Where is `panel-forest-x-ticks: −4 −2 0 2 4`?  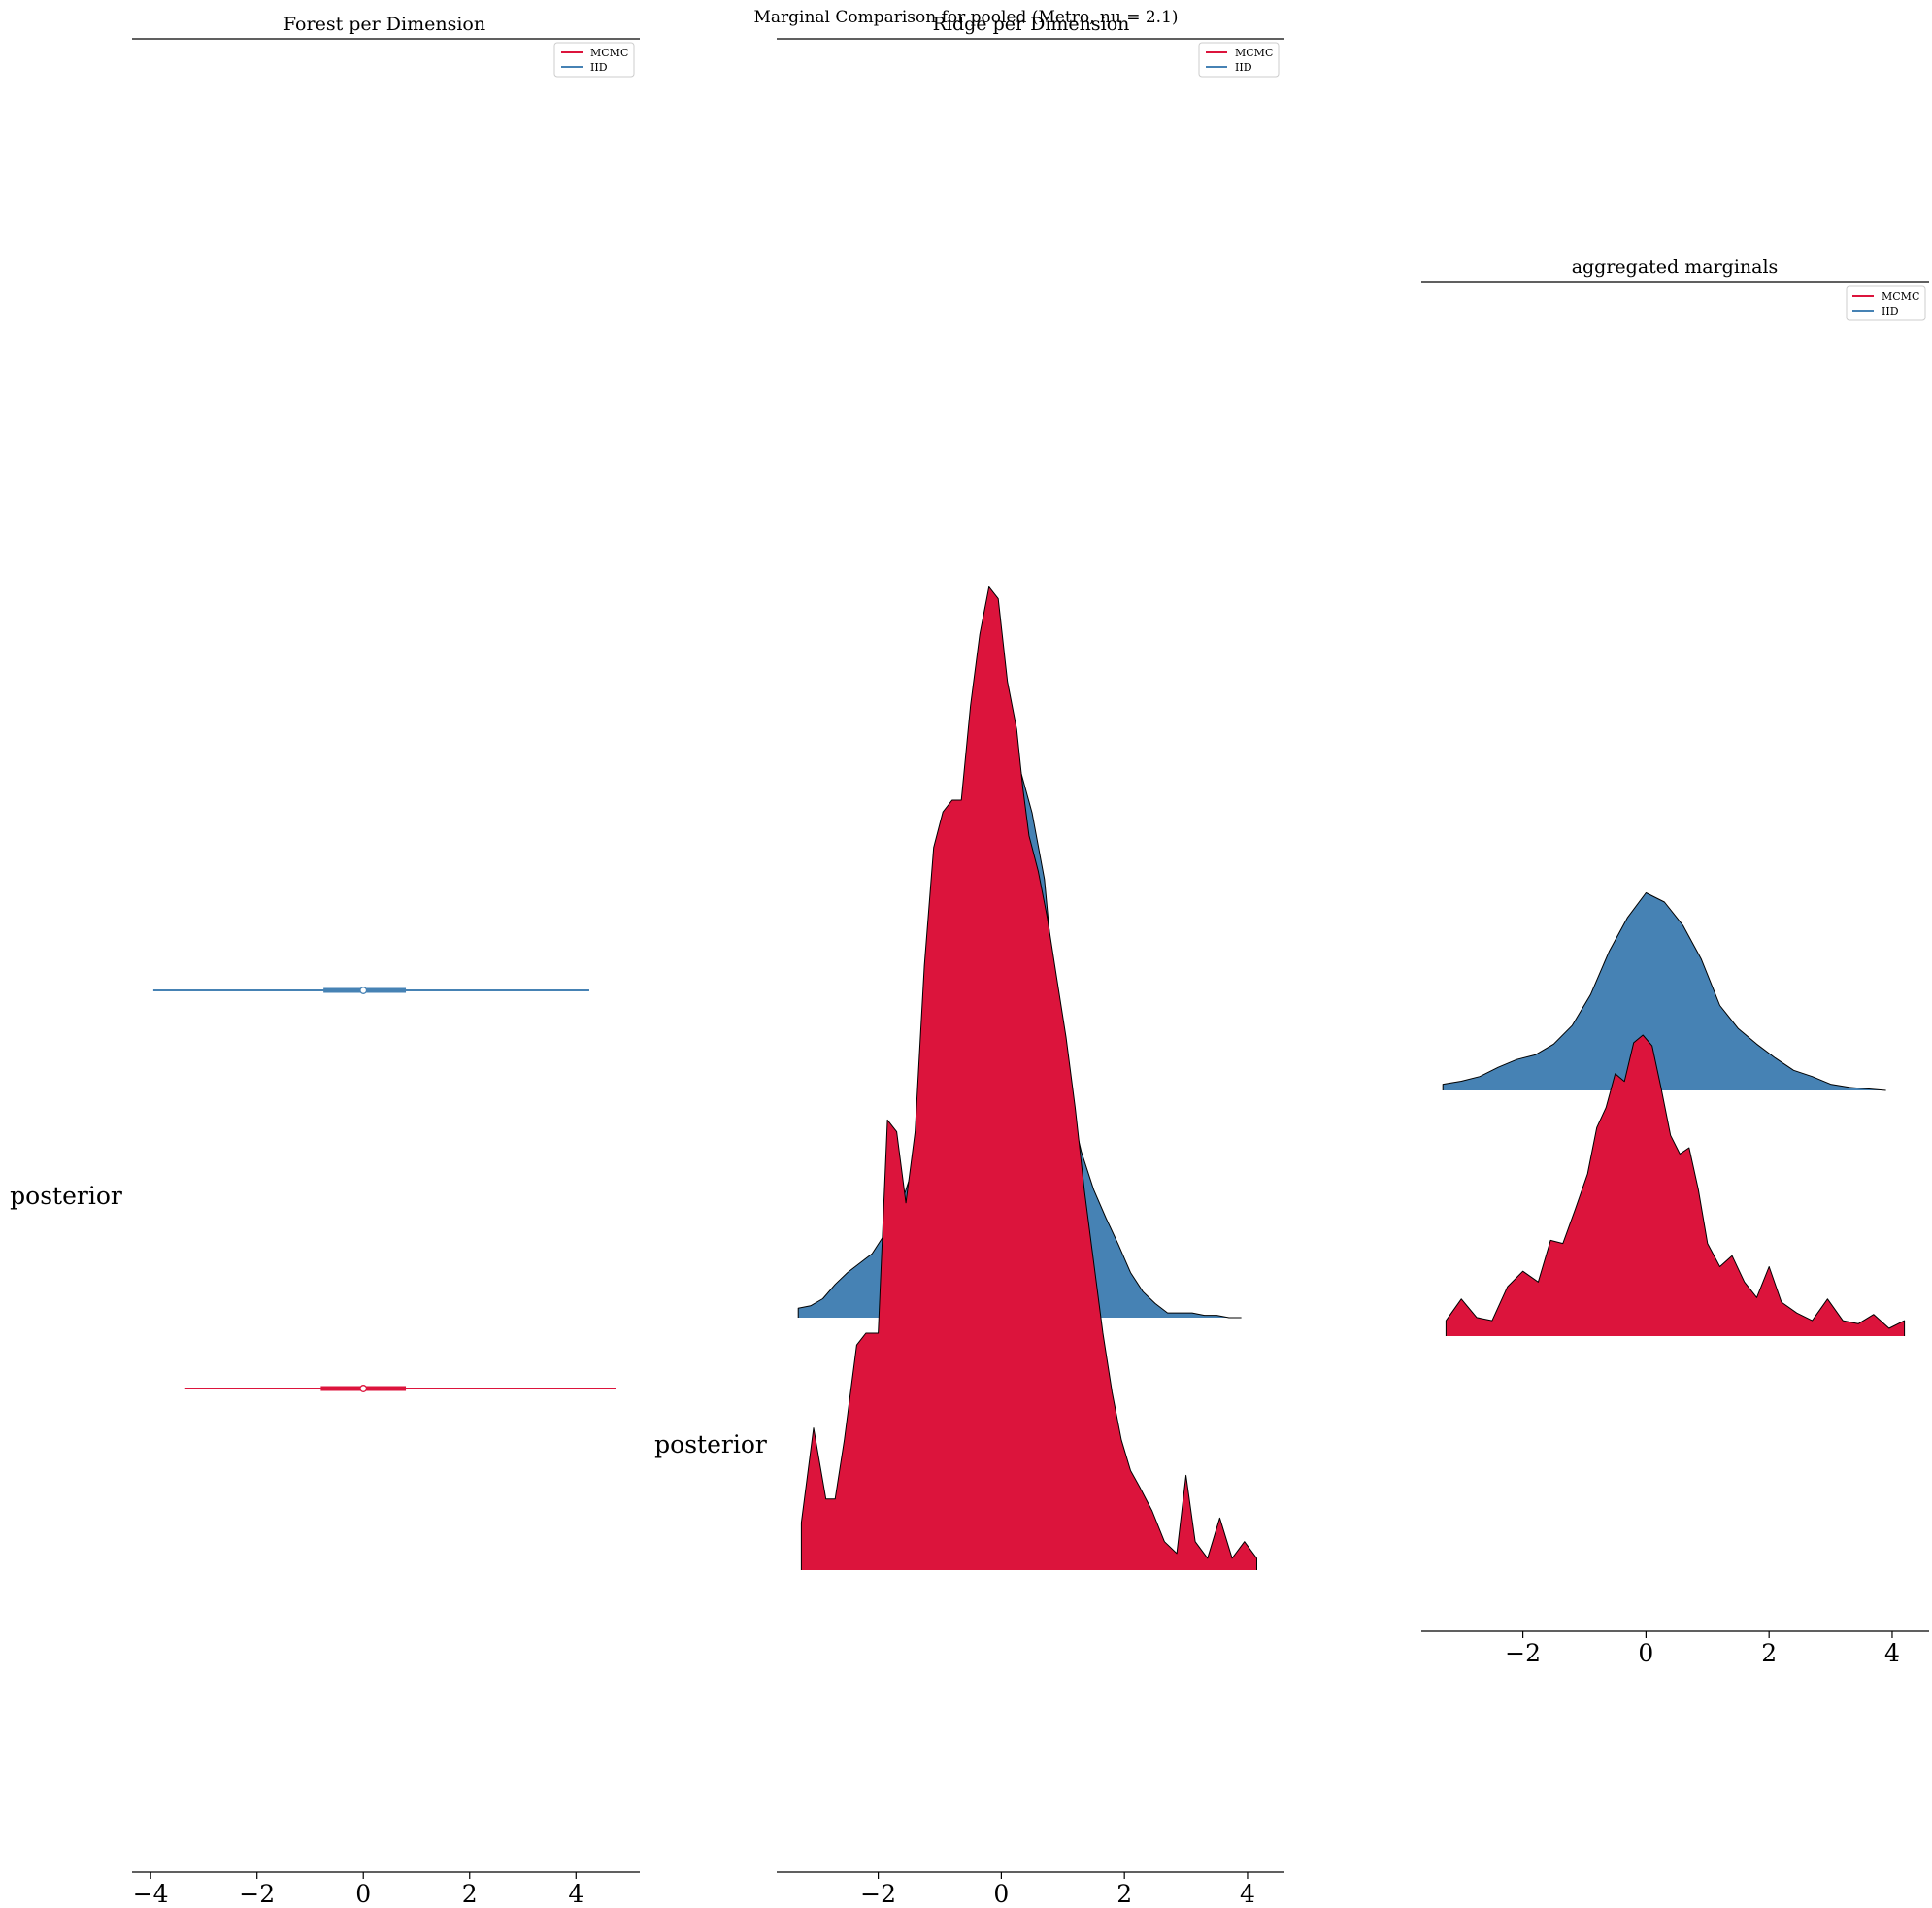
panel-forest-x-ticks: −4 −2 0 2 4 is located at coordinates (358, 1890).